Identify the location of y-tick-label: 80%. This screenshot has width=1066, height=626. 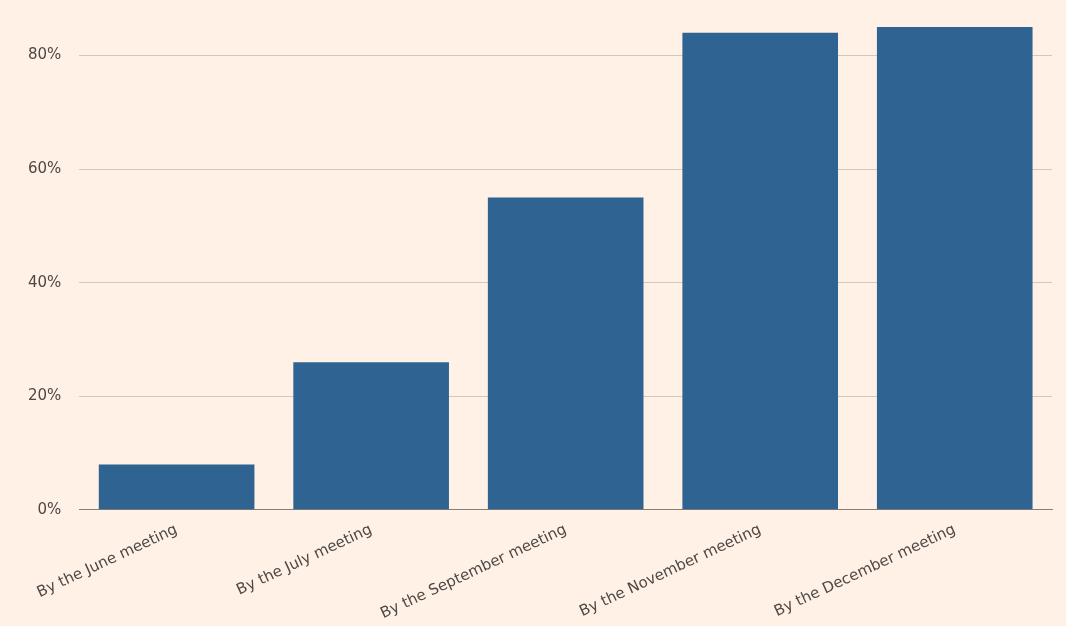
(45, 54).